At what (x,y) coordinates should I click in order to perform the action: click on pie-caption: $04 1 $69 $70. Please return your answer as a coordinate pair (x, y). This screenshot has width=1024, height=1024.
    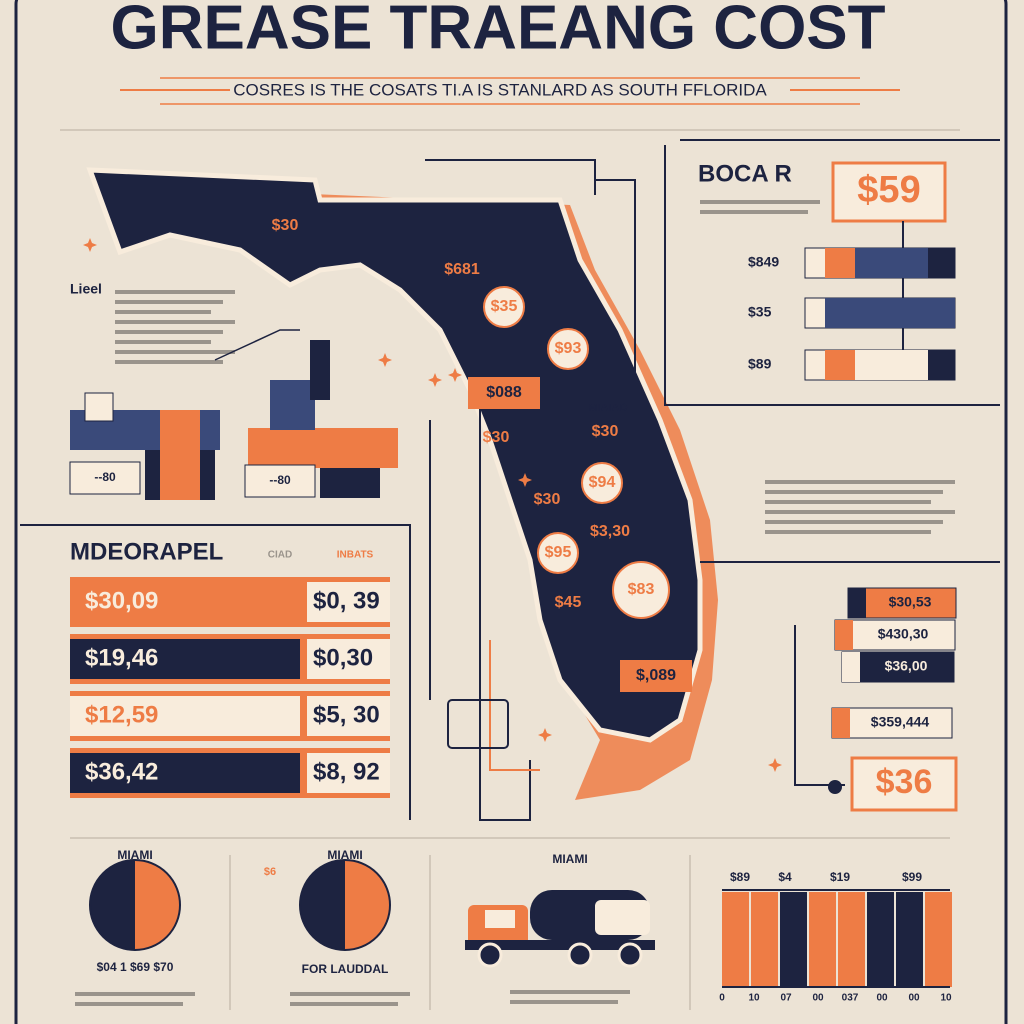
    Looking at the image, I should click on (135, 967).